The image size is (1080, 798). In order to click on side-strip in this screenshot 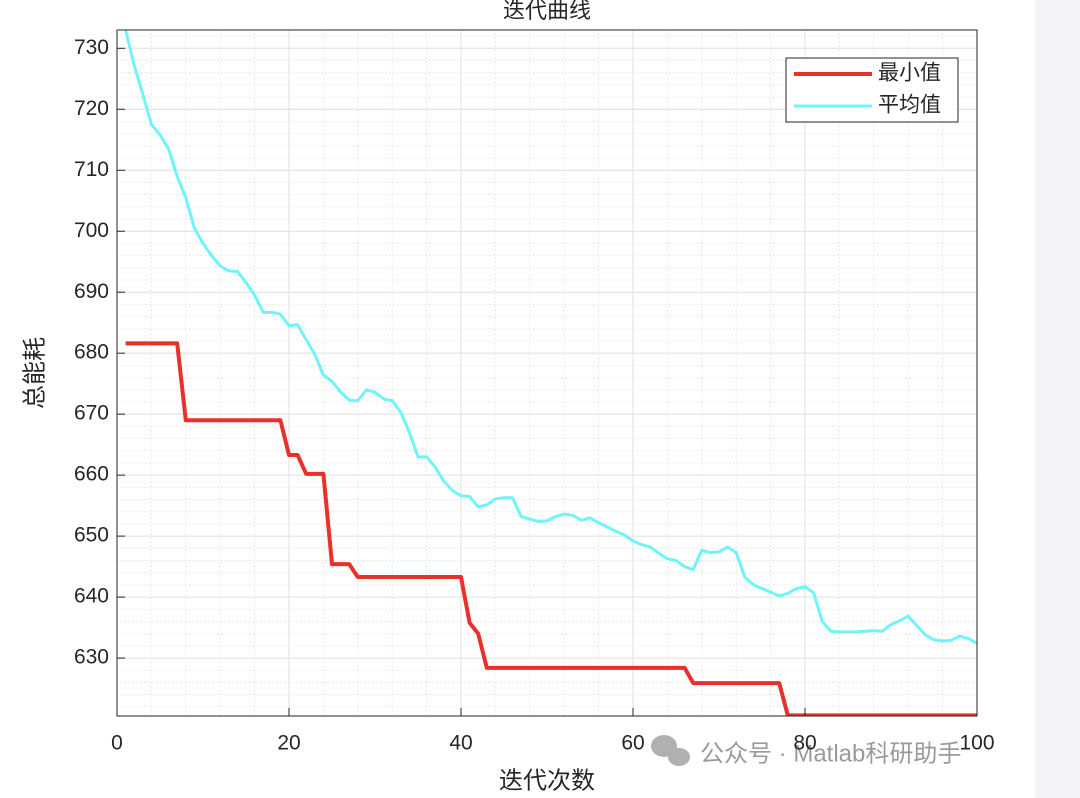, I will do `click(1057, 399)`.